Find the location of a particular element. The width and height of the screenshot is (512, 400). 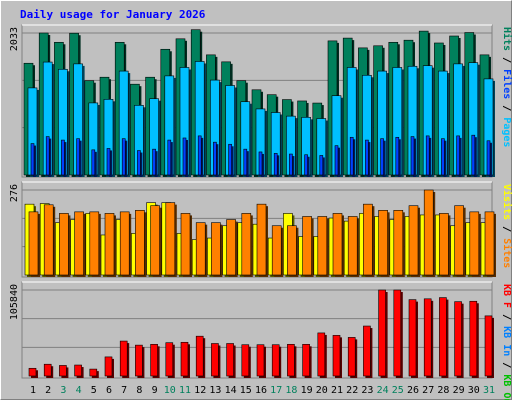

x-tick-label: 27 is located at coordinates (428, 390).